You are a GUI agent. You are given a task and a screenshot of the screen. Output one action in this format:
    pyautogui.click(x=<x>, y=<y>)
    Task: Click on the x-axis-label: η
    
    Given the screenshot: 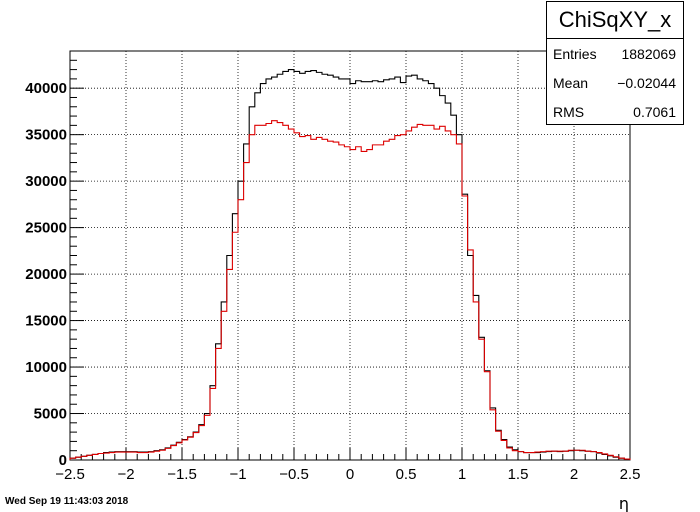 What is the action you would take?
    pyautogui.click(x=624, y=503)
    